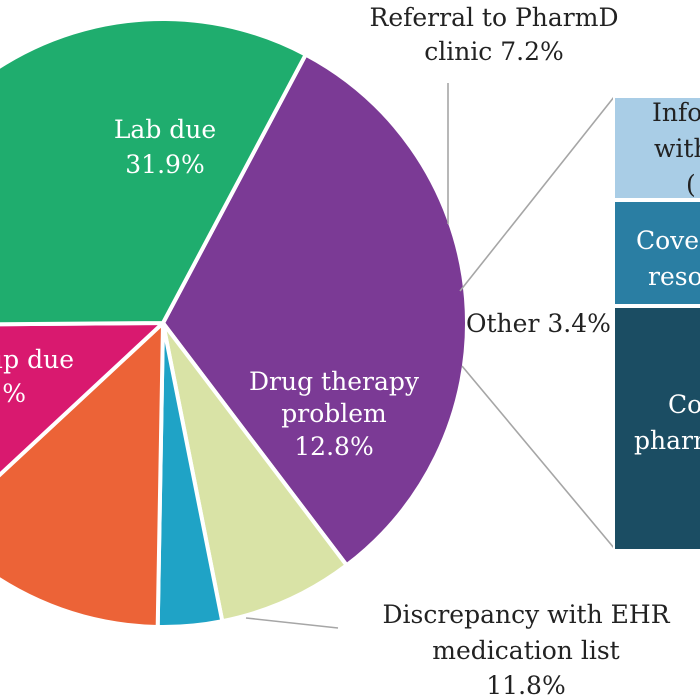 This screenshot has width=700, height=700. Describe the element at coordinates (333, 446) in the screenshot. I see `drug-therapy-value: 12.8%` at that location.